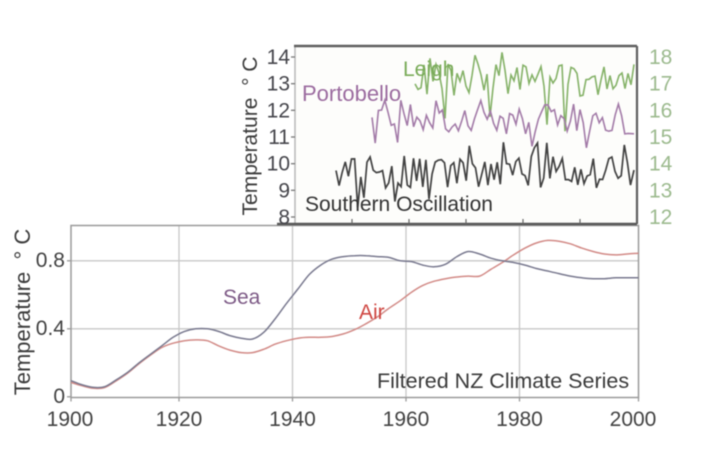  I want to click on svg-text: Air, so click(372, 312).